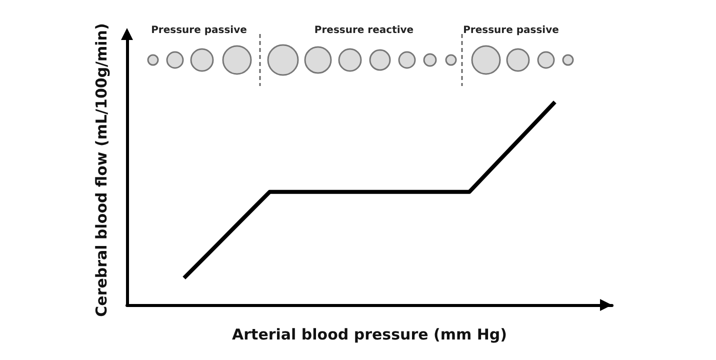 This screenshot has height=360, width=716. I want to click on y-axis-title: Cerebral blood flow (mL/100g/min), so click(101, 170).